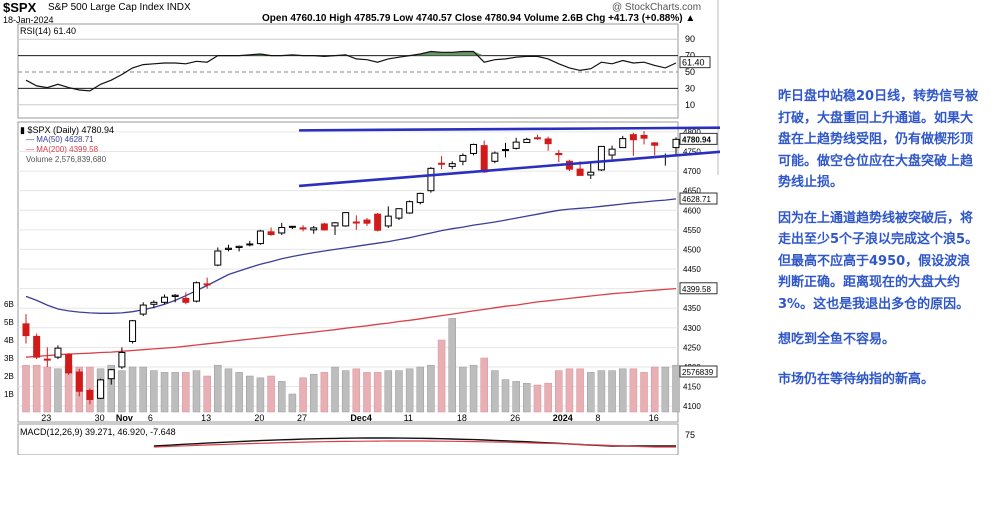 This screenshot has height=522, width=1000. I want to click on volume-tick-label: 1B, so click(9, 394).